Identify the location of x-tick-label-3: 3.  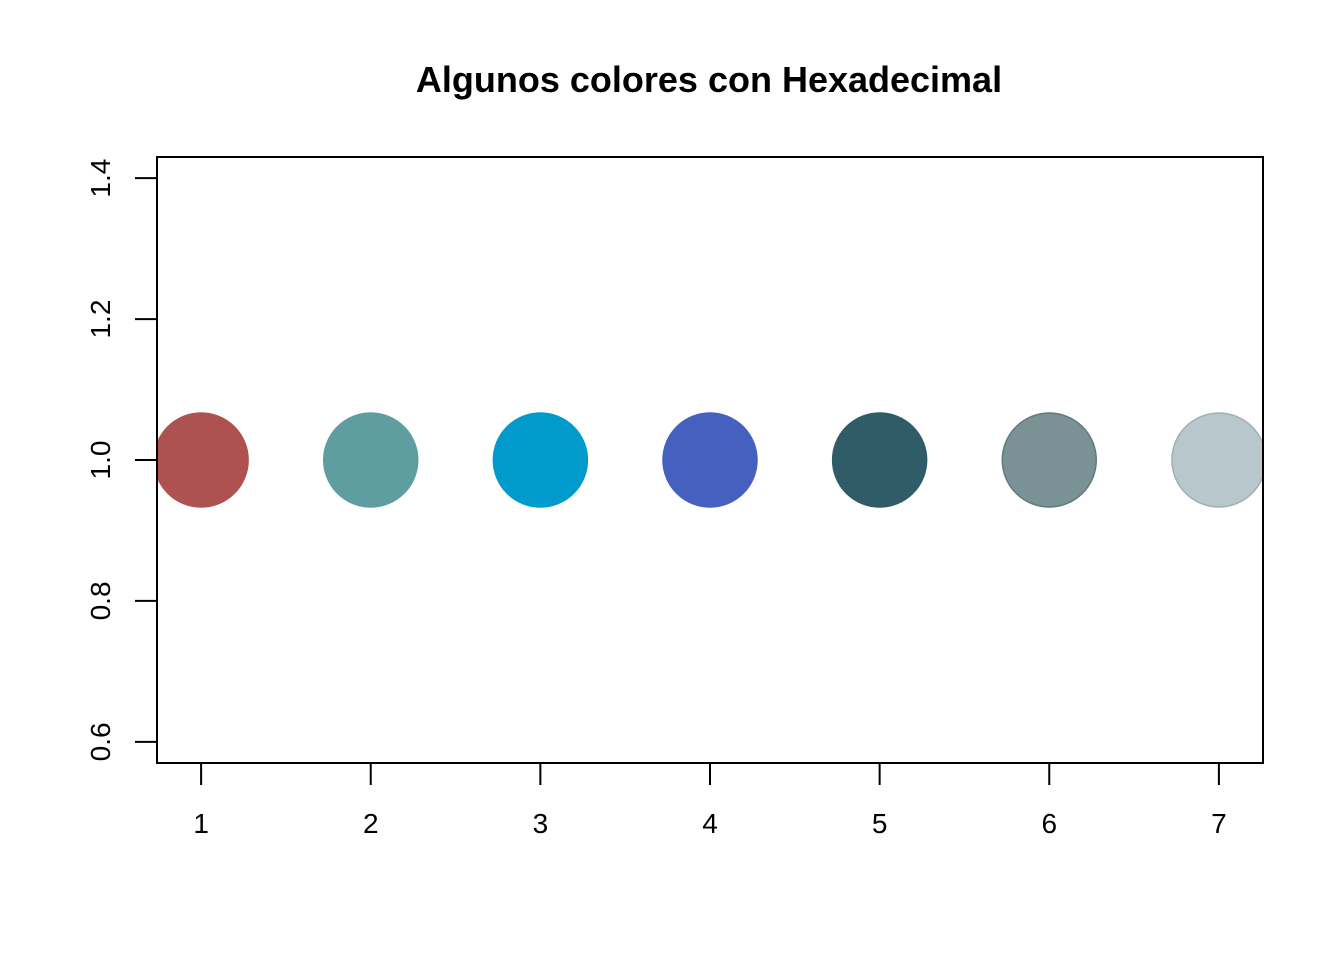
(541, 823).